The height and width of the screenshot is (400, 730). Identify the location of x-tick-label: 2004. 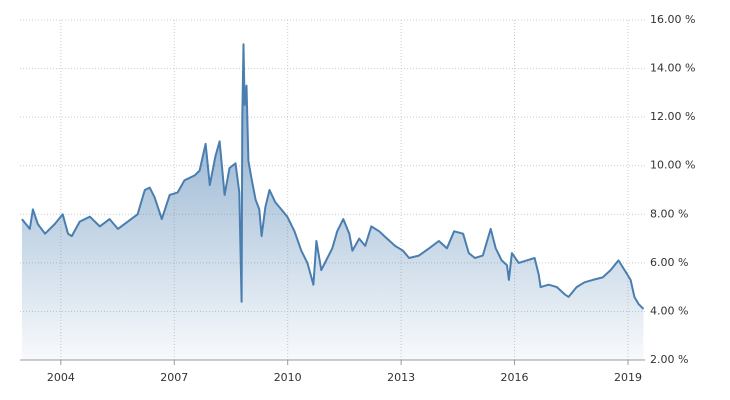
(61, 377).